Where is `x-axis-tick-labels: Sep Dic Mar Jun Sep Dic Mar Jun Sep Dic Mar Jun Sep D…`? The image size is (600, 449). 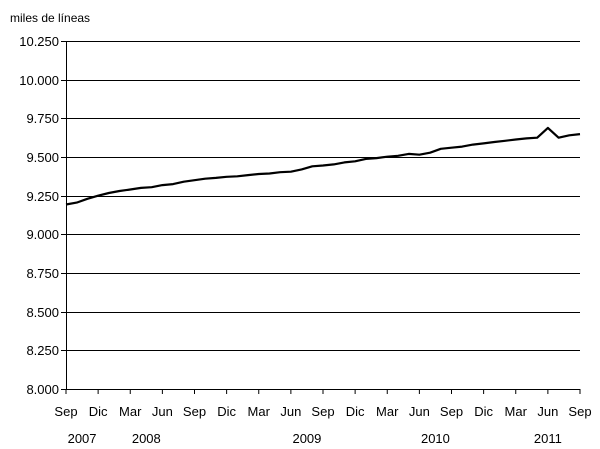
x-axis-tick-labels: Sep Dic Mar Jun Sep Dic Mar Jun Sep Dic Mar Jun Sep D… is located at coordinates (322, 411).